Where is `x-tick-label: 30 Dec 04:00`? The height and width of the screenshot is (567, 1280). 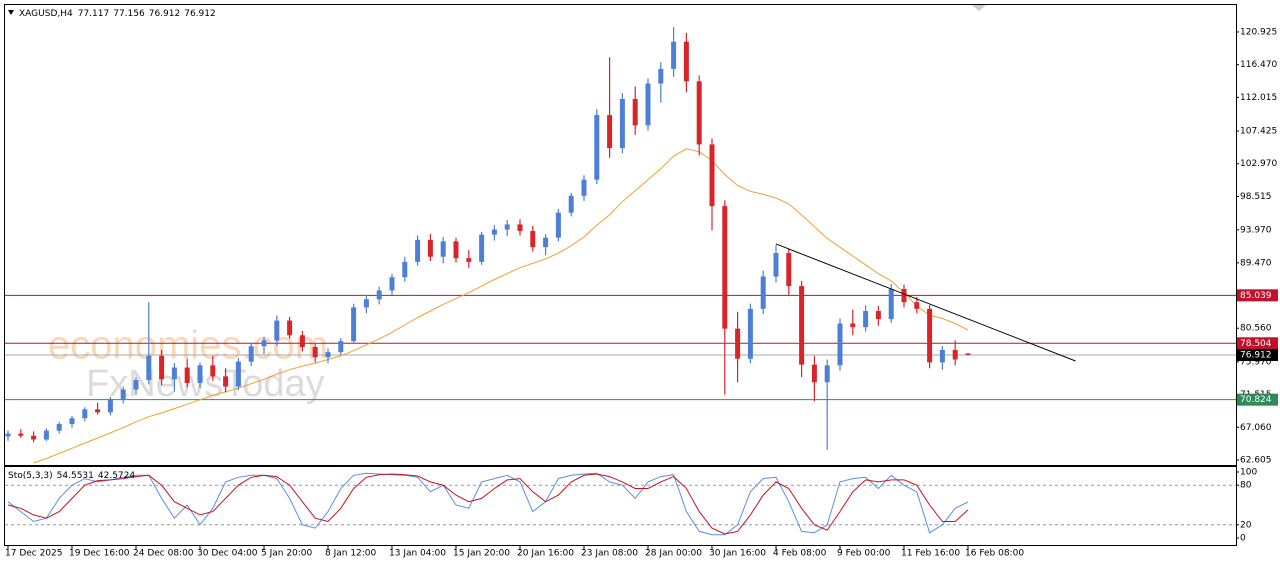
x-tick-label: 30 Dec 04:00 is located at coordinates (227, 554).